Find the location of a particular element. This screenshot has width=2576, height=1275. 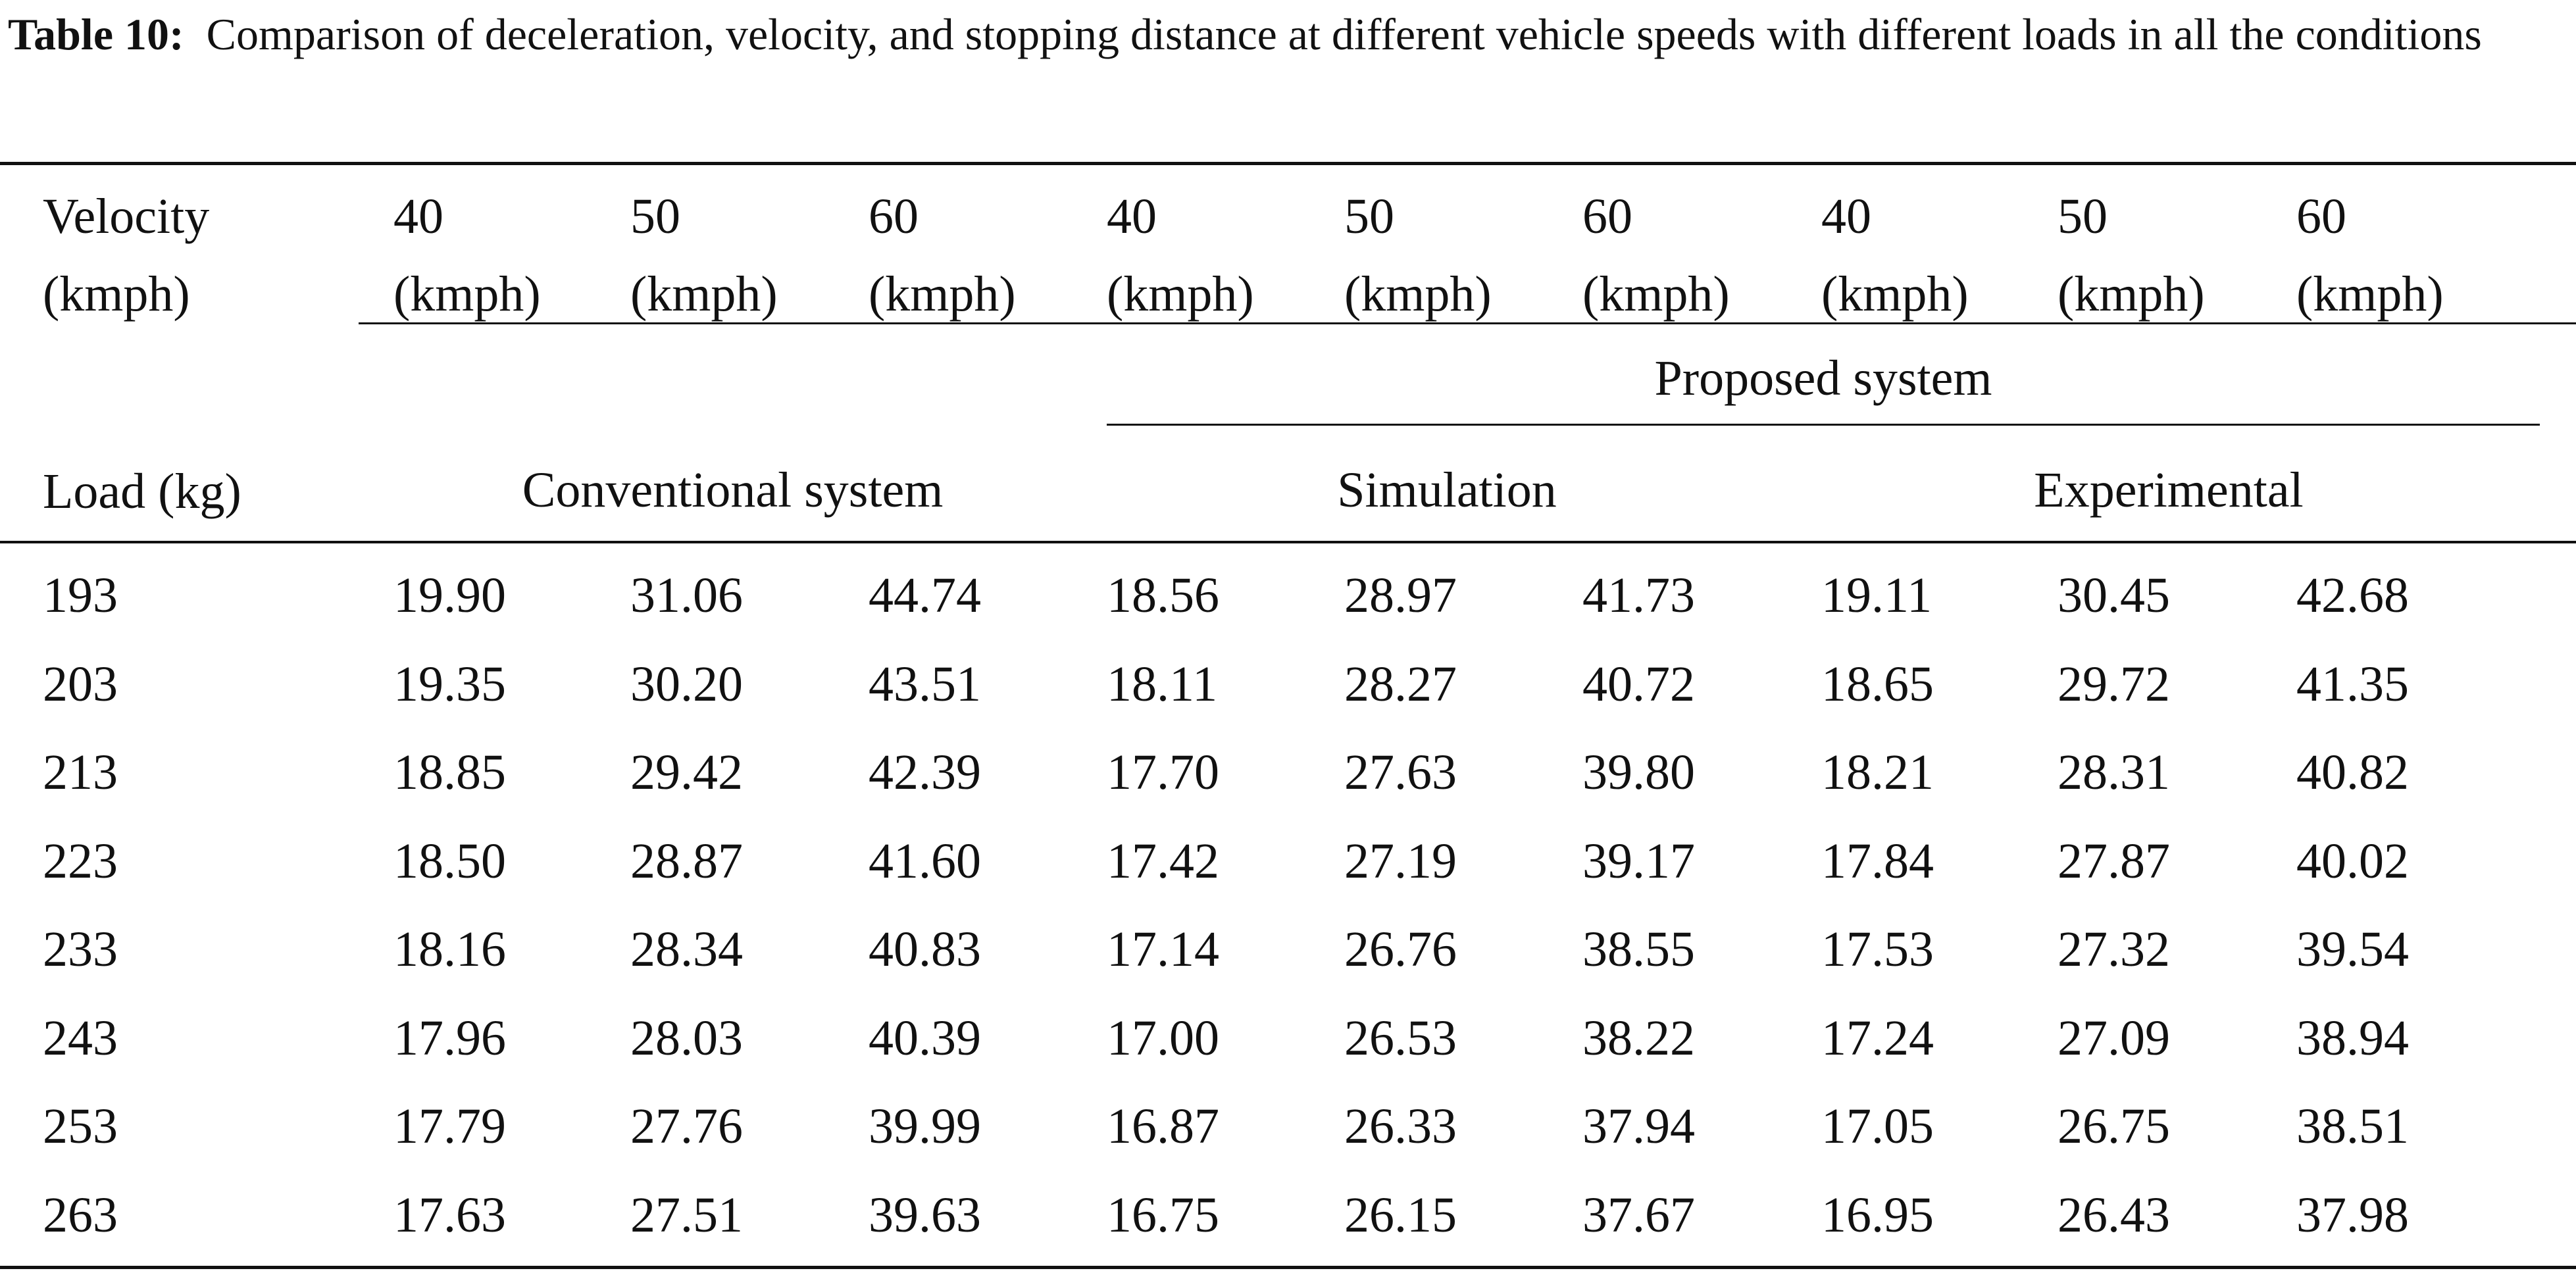

value-cell: 39.63 is located at coordinates (925, 1215).